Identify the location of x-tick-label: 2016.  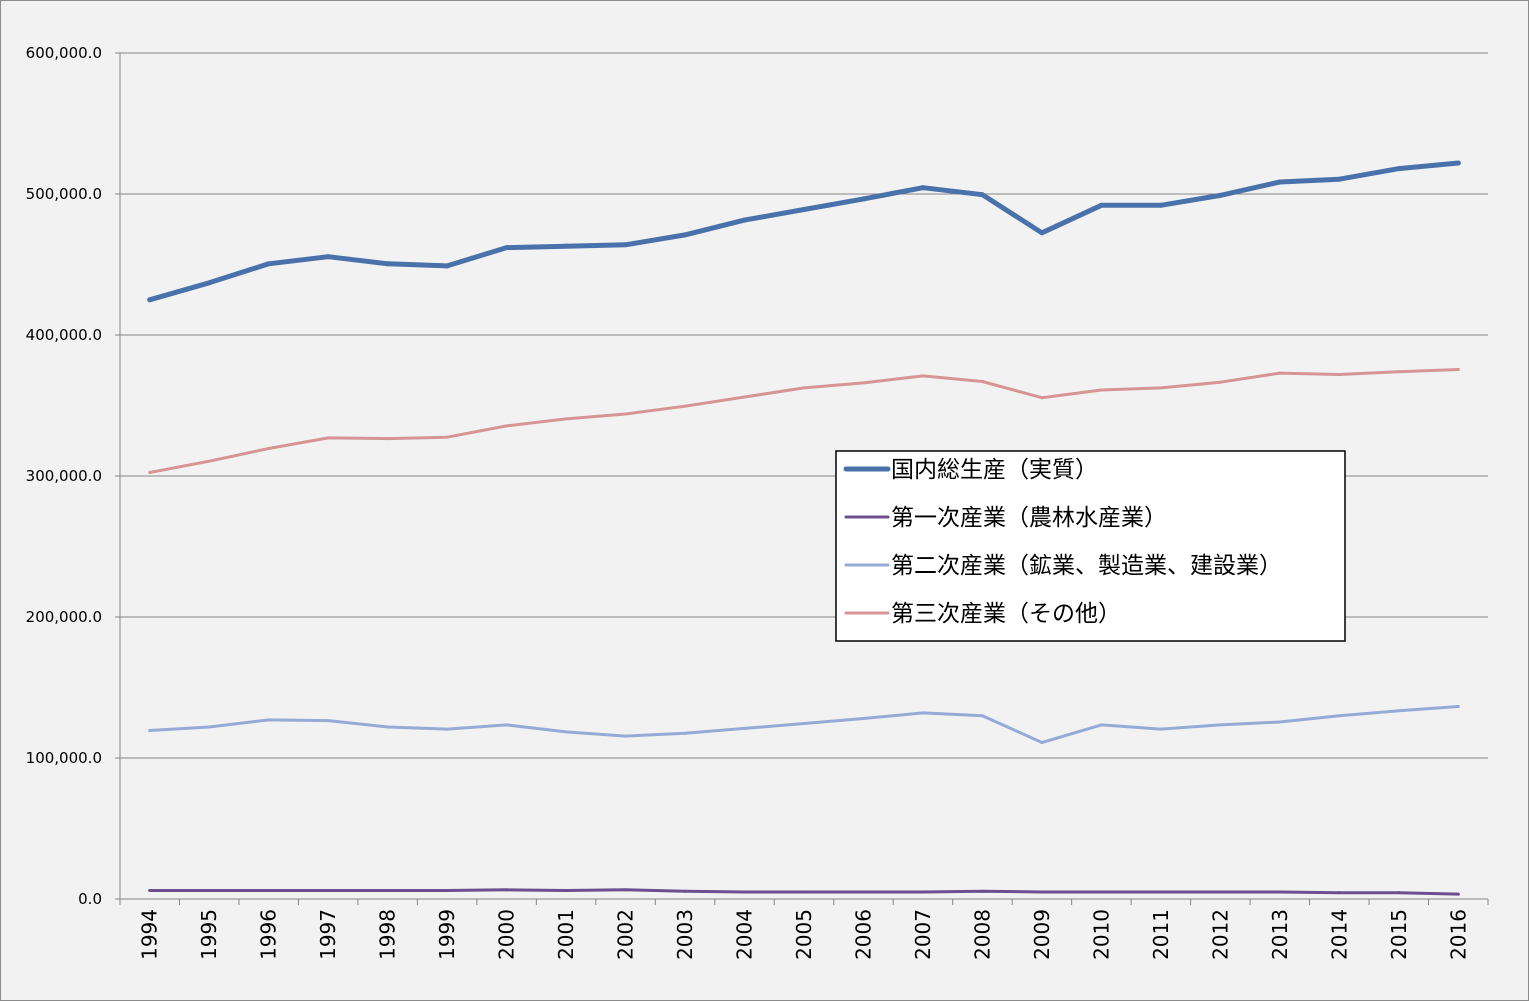
(1458, 934).